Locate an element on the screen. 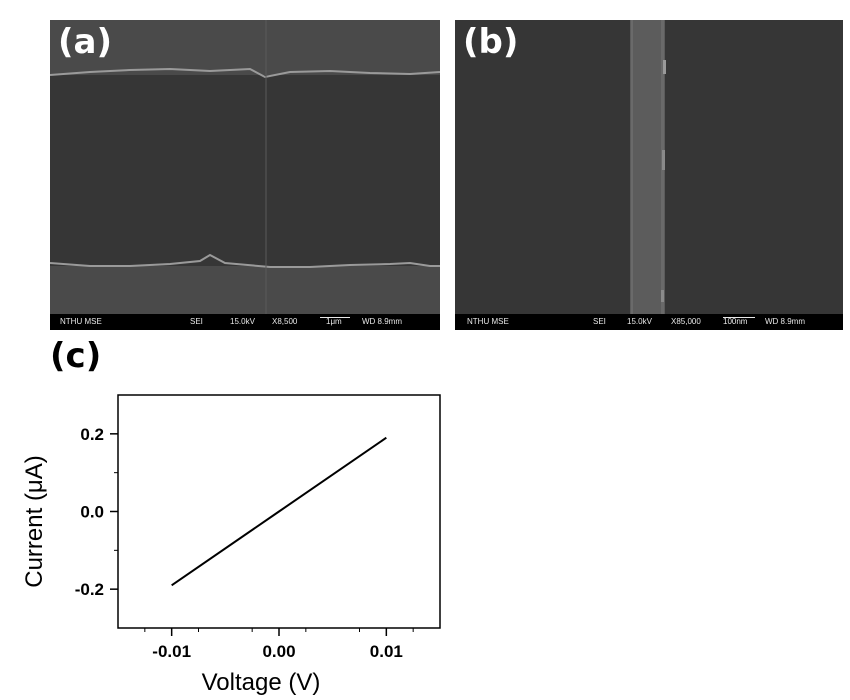 This screenshot has width=850, height=700. y-axis-ticks: -0.2 0.0 0.2 is located at coordinates (96, 512).